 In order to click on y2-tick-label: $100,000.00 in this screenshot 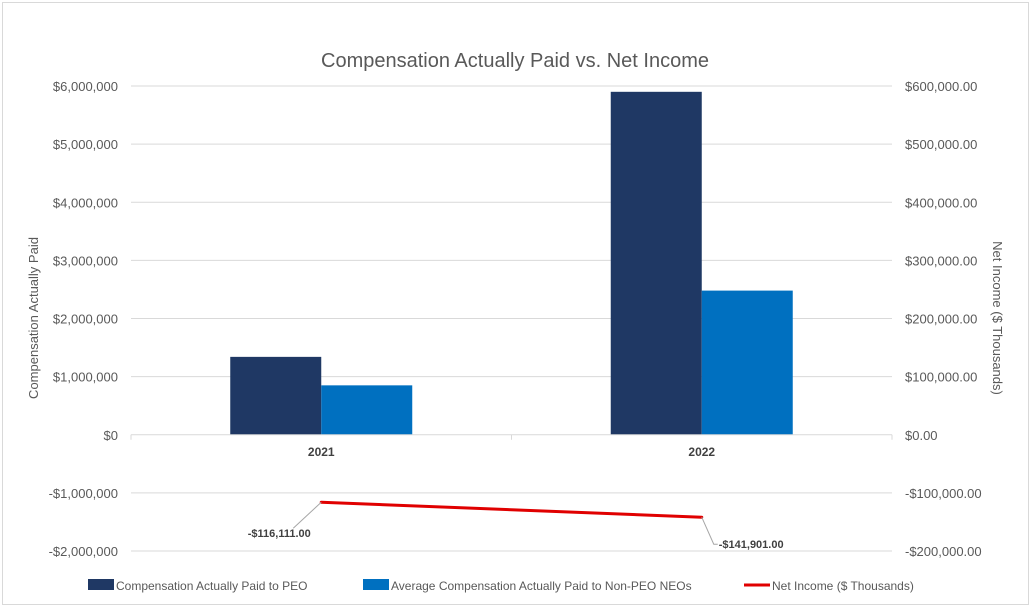, I will do `click(941, 377)`.